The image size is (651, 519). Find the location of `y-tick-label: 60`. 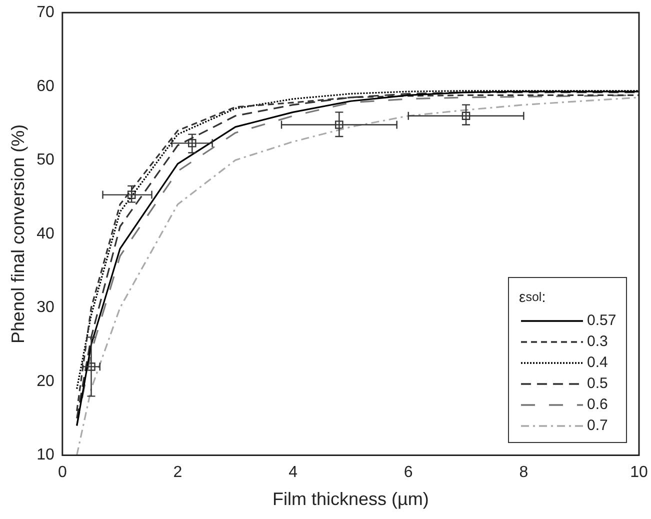

y-tick-label: 60 is located at coordinates (45, 86).